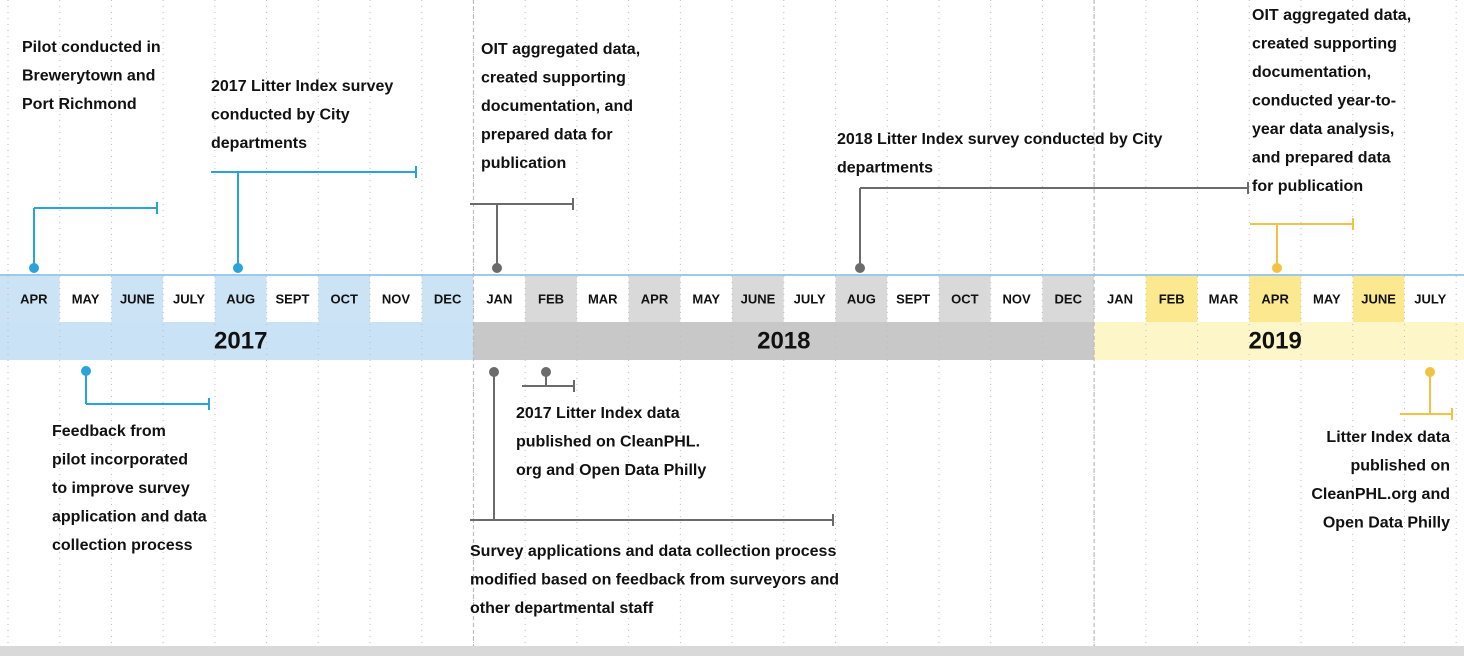  I want to click on event-text: Feedback from, so click(109, 431).